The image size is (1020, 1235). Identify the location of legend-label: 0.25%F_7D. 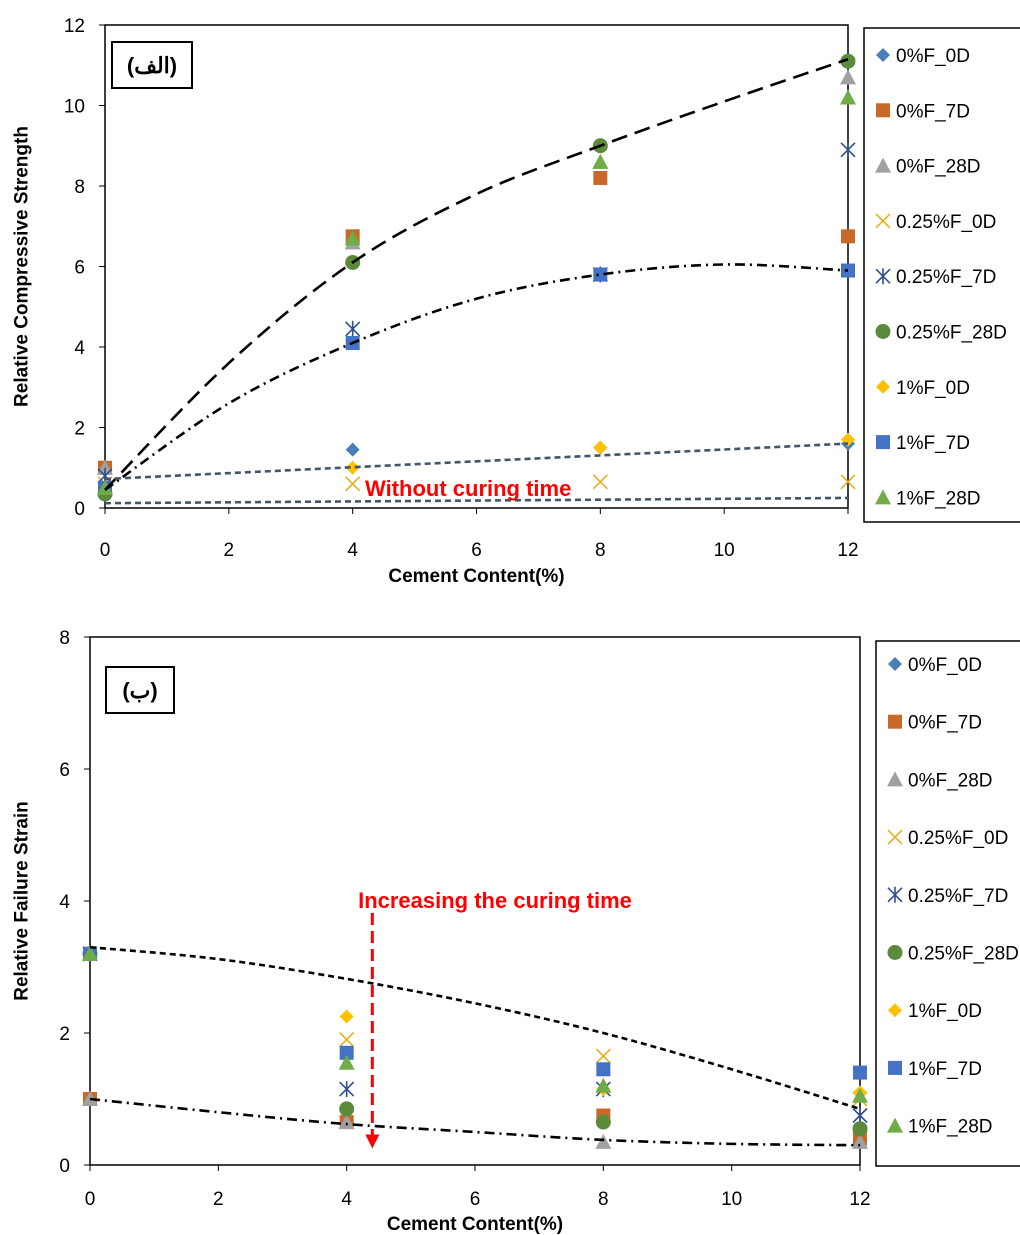
(946, 277).